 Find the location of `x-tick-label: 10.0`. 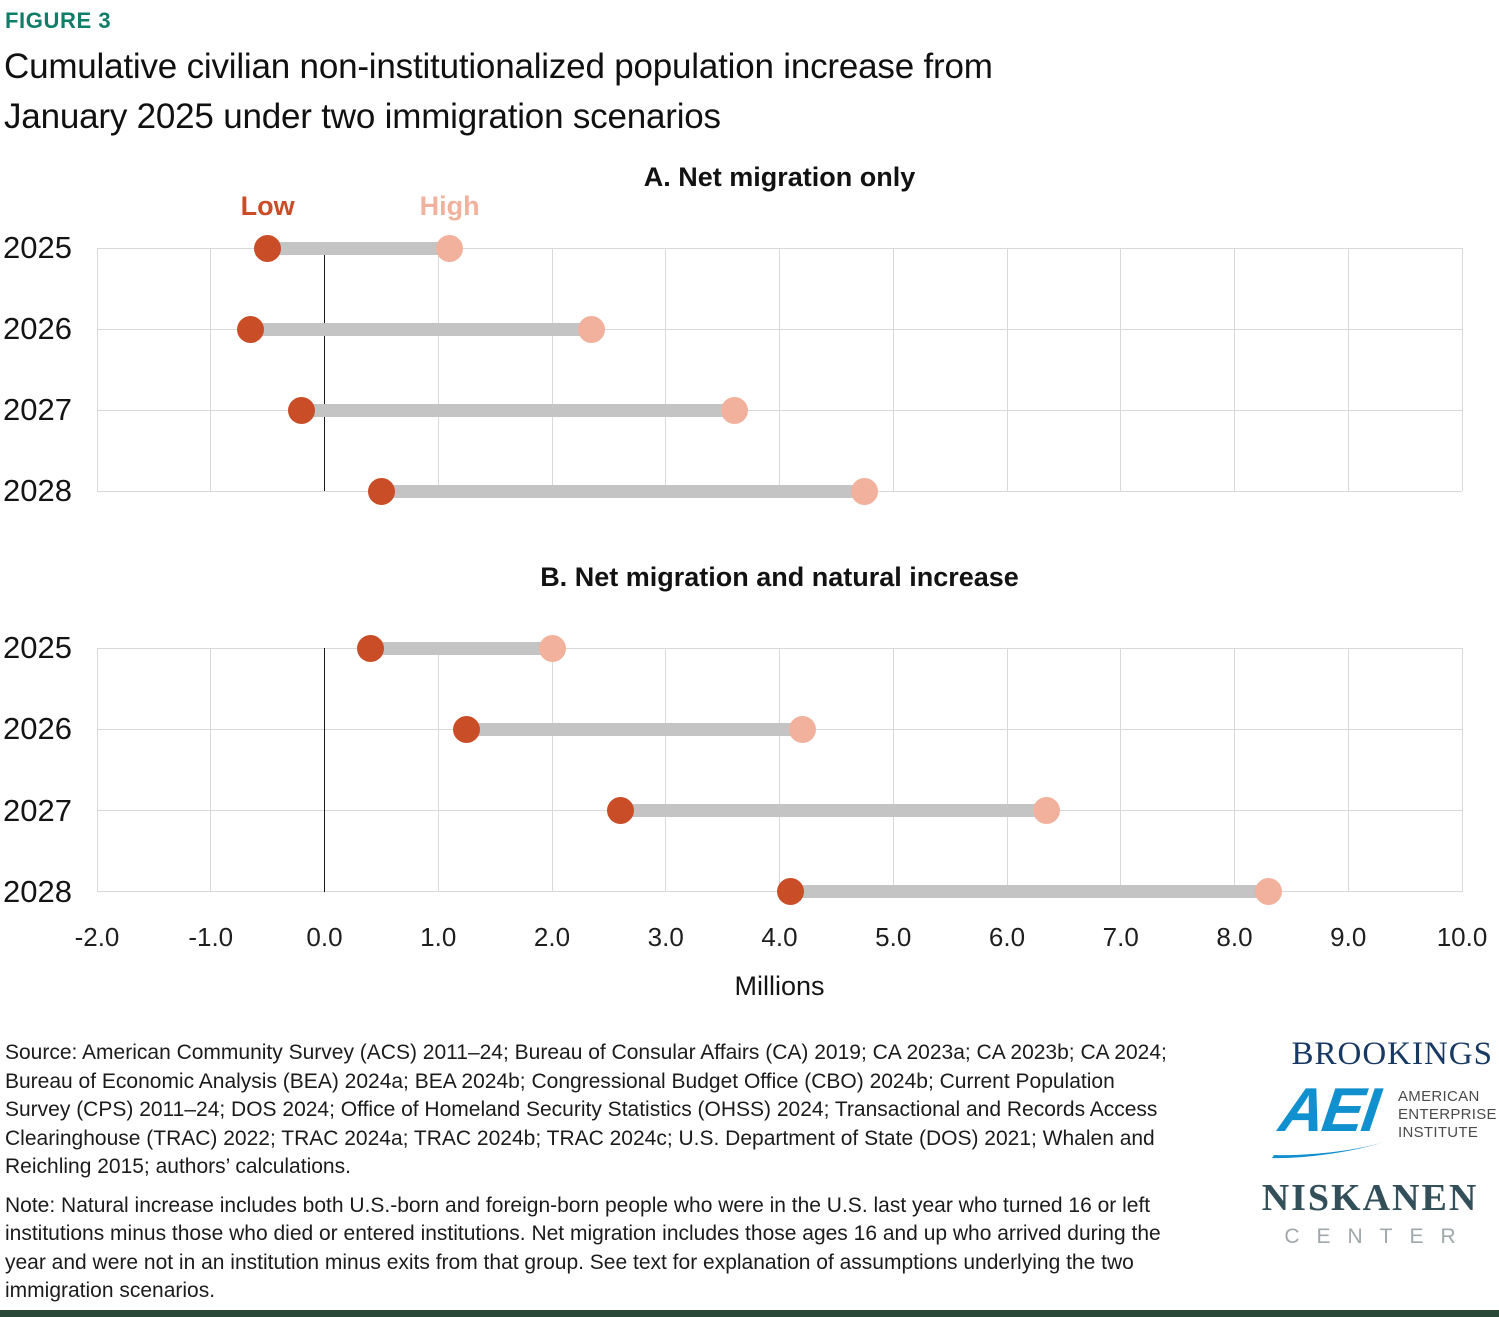

x-tick-label: 10.0 is located at coordinates (1462, 937).